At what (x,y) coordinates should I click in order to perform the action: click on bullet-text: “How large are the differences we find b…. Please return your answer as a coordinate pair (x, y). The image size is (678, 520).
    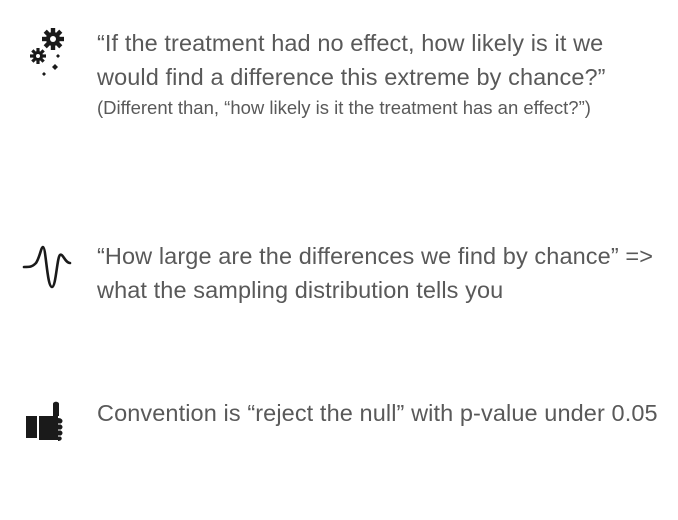
    Looking at the image, I should click on (375, 273).